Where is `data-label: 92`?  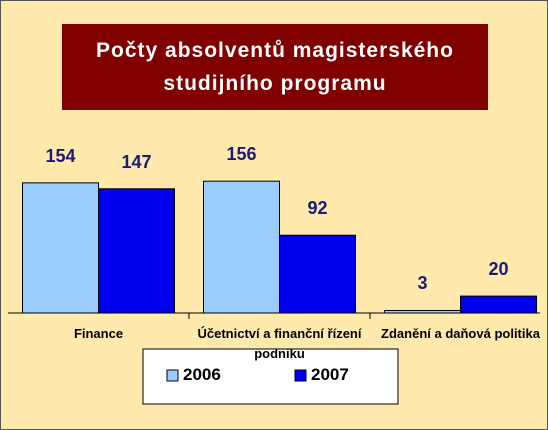
data-label: 92 is located at coordinates (317, 208).